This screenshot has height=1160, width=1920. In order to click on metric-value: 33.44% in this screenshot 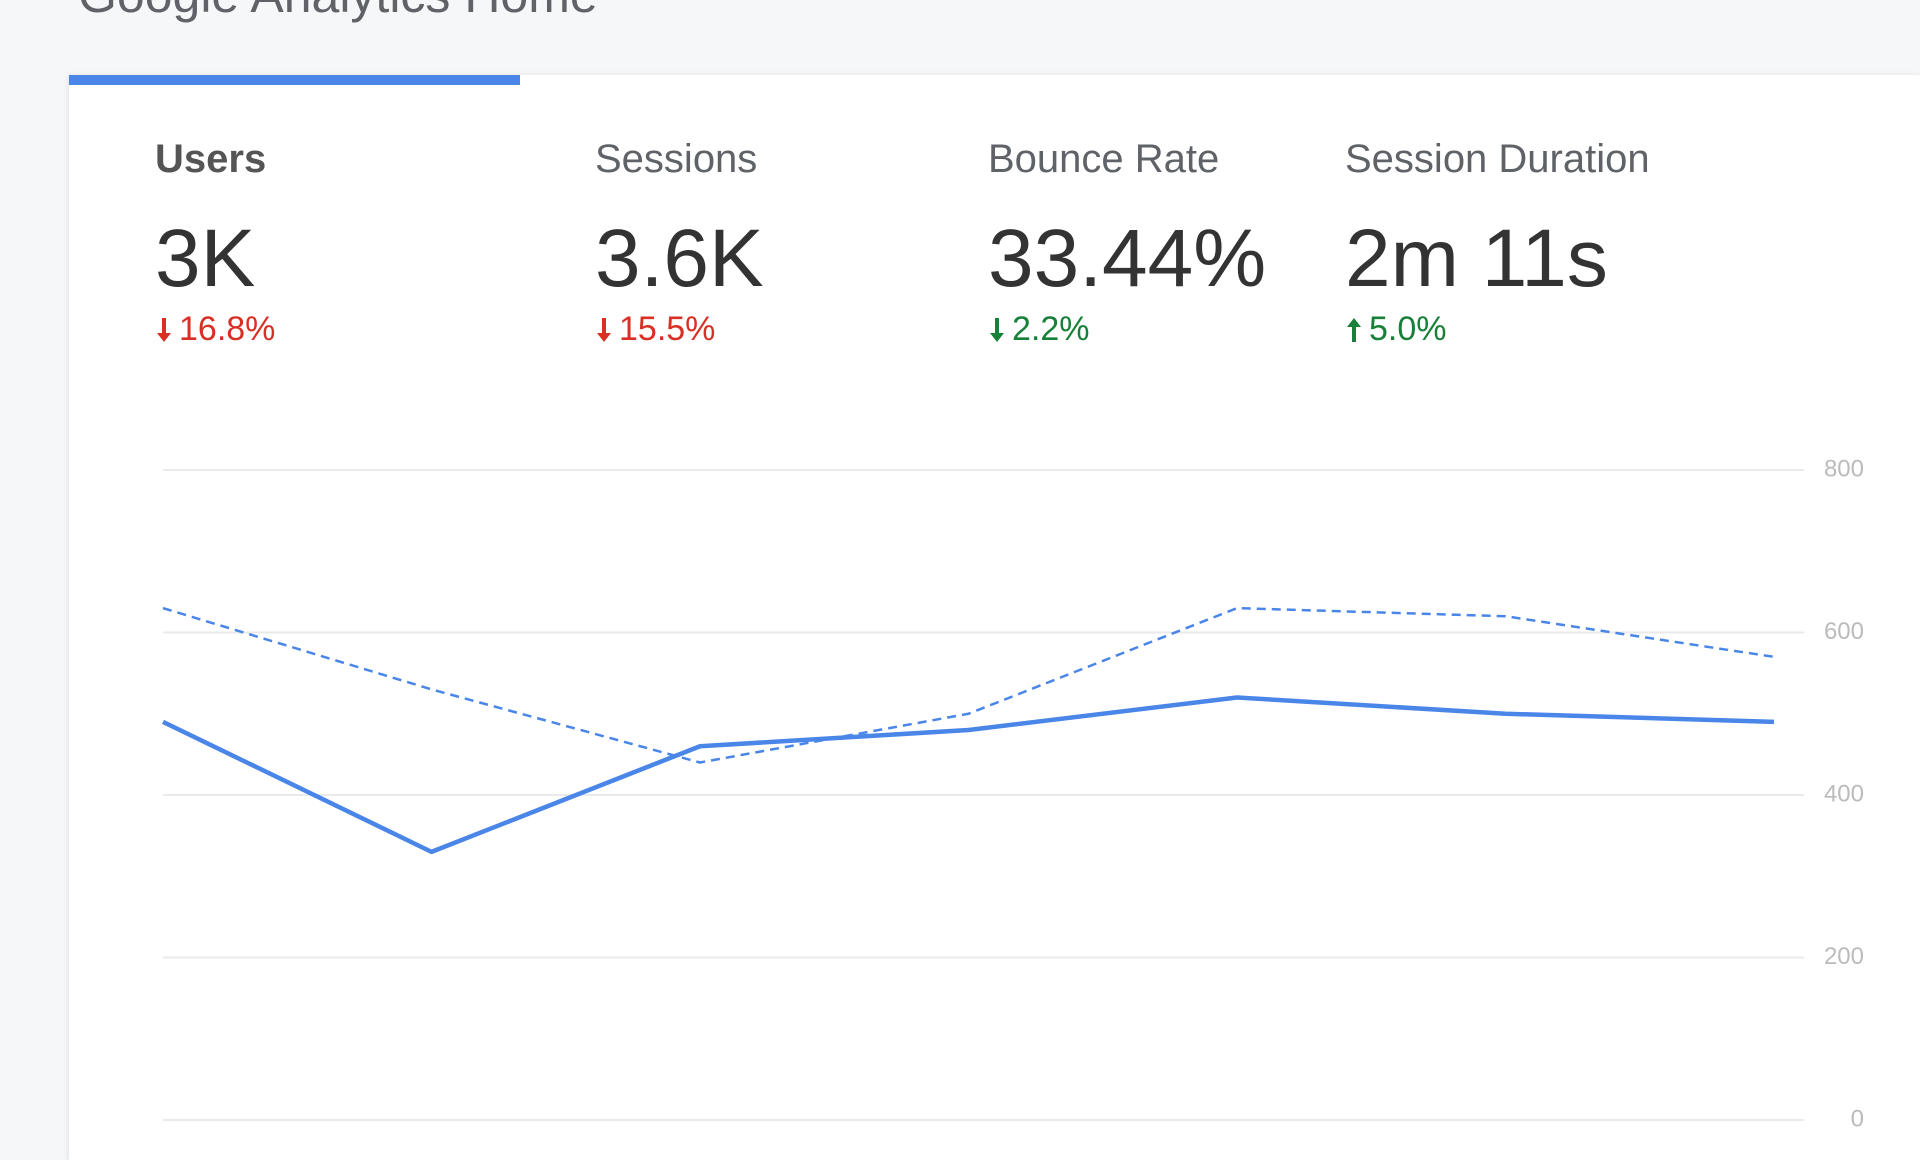, I will do `click(1127, 258)`.